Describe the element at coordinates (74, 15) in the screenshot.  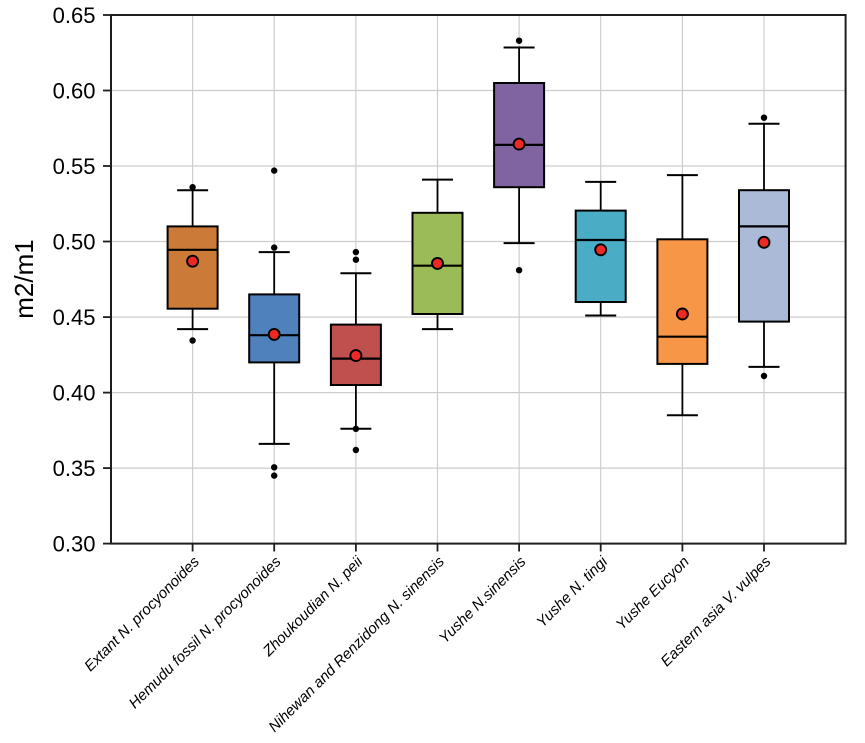
I see `svg-text: 0.65` at that location.